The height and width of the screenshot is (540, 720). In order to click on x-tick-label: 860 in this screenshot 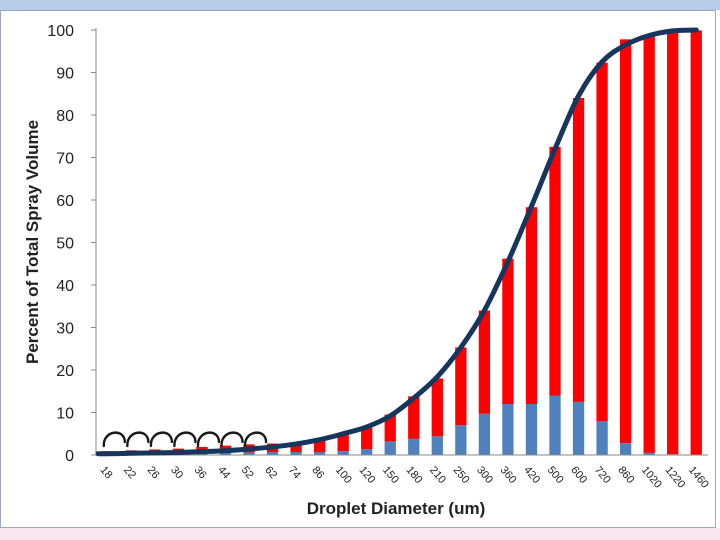, I will do `click(625, 475)`.